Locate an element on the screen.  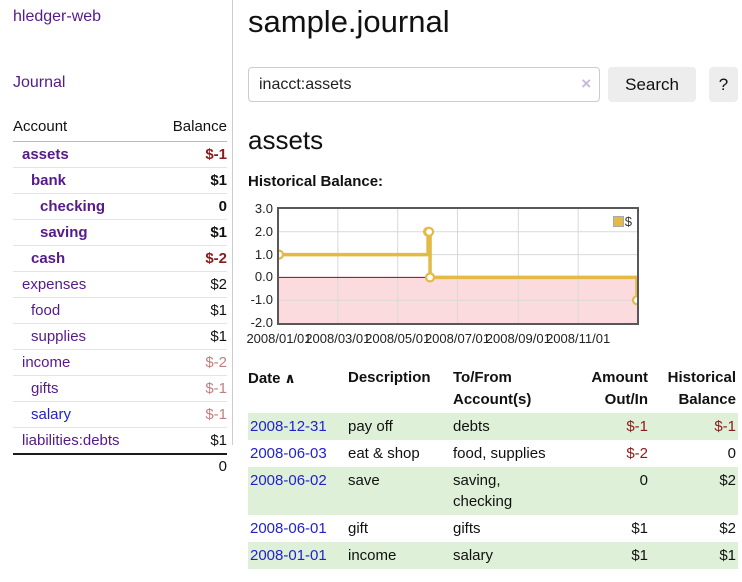
sidebar-total-balance: 0 is located at coordinates (222, 466).